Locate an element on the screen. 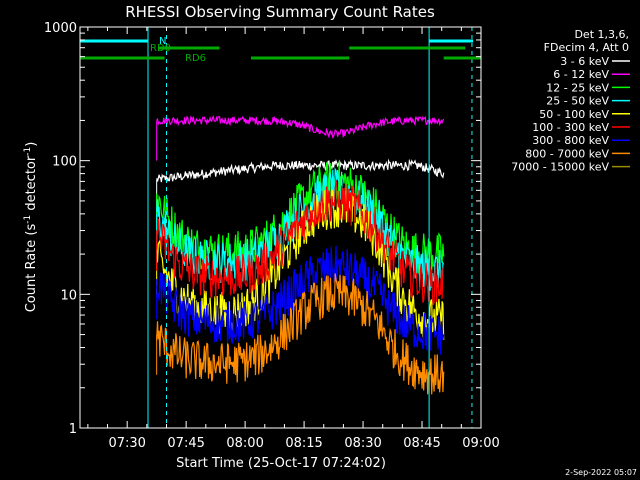 Image resolution: width=640 pixels, height=480 pixels. legend-label: 50 - 100 keV is located at coordinates (574, 114).